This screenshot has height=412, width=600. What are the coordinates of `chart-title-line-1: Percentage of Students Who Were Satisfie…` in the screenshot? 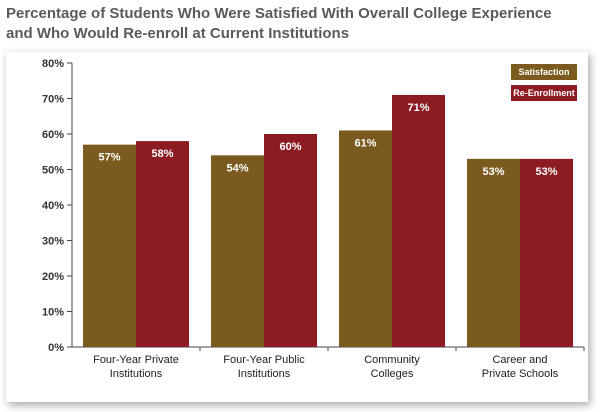 It's located at (279, 13).